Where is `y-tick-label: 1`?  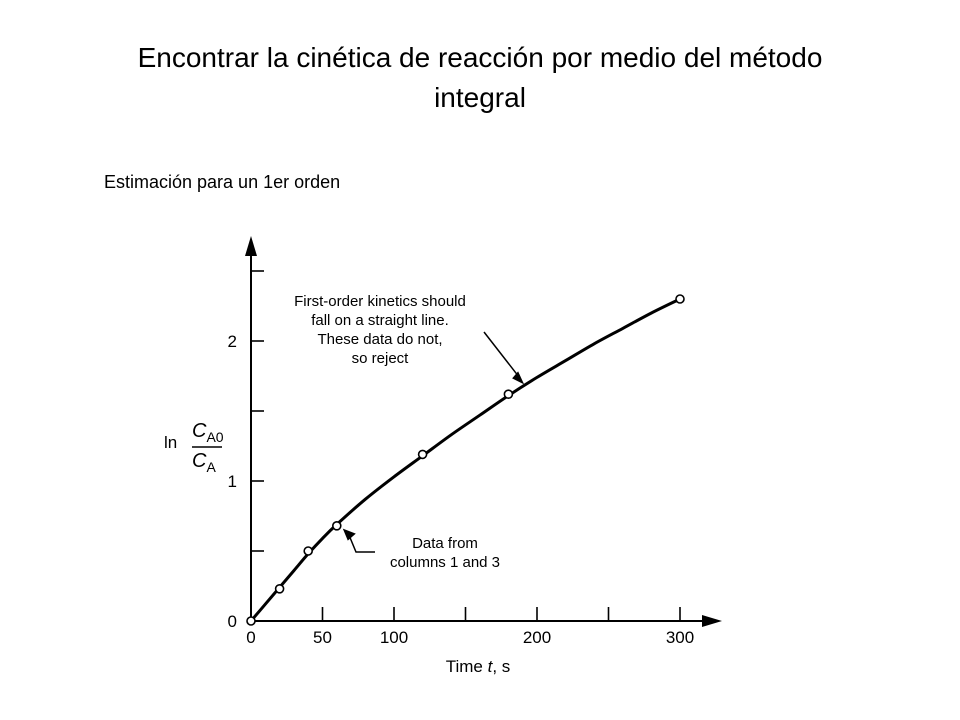
y-tick-label: 1 is located at coordinates (232, 481).